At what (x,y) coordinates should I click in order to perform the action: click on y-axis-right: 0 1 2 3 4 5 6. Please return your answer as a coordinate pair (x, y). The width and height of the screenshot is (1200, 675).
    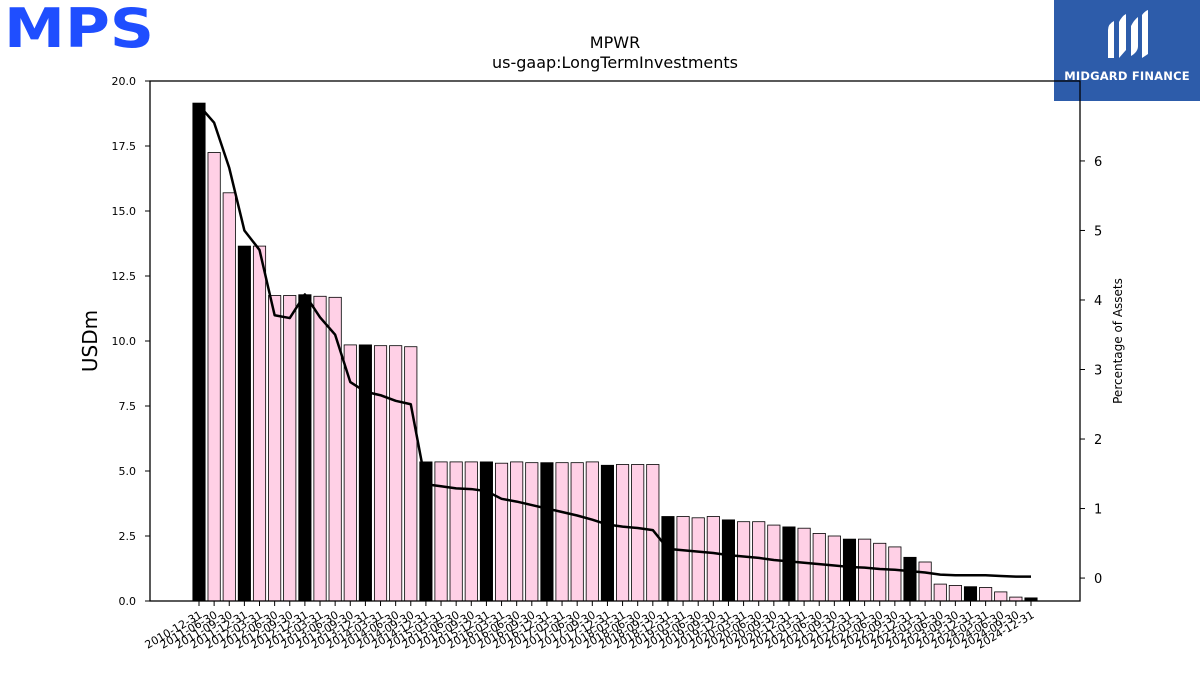
    Looking at the image, I should click on (1091, 371).